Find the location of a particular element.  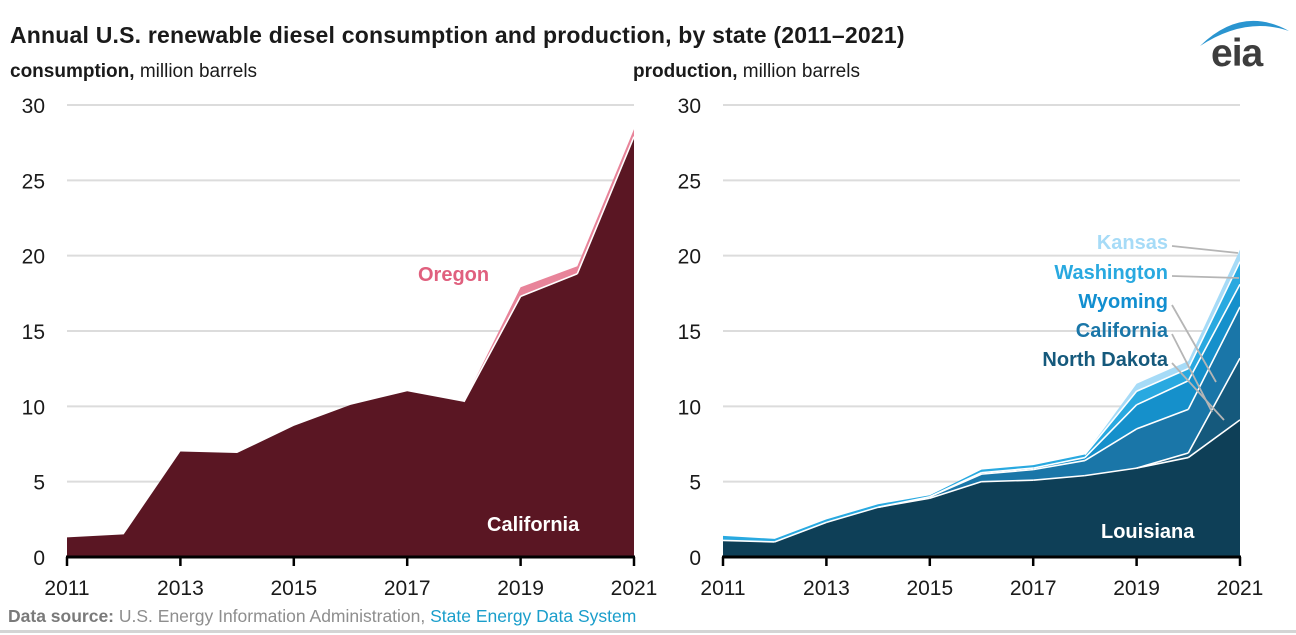

eia-logo-text: eia is located at coordinates (1237, 52).